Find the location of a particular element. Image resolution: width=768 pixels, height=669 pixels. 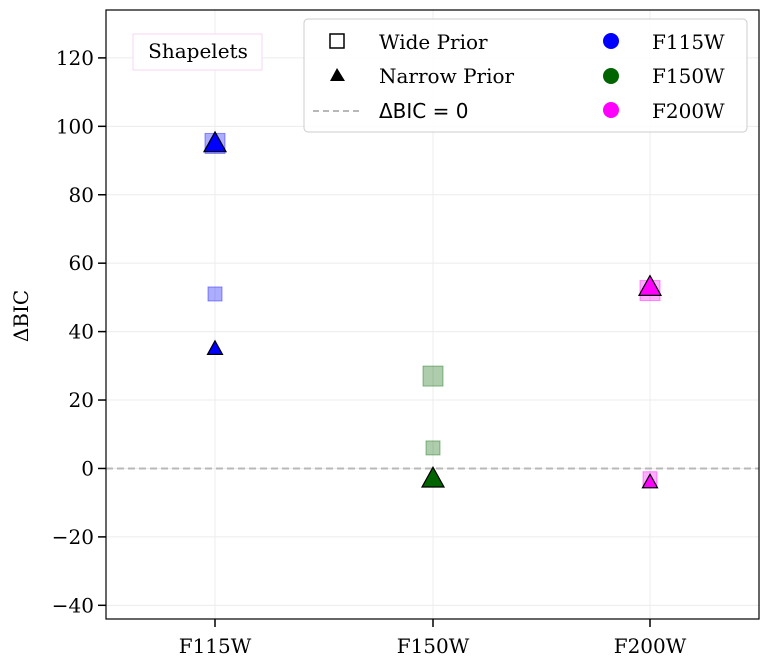

y-tick-label: 120 is located at coordinates (75, 58).